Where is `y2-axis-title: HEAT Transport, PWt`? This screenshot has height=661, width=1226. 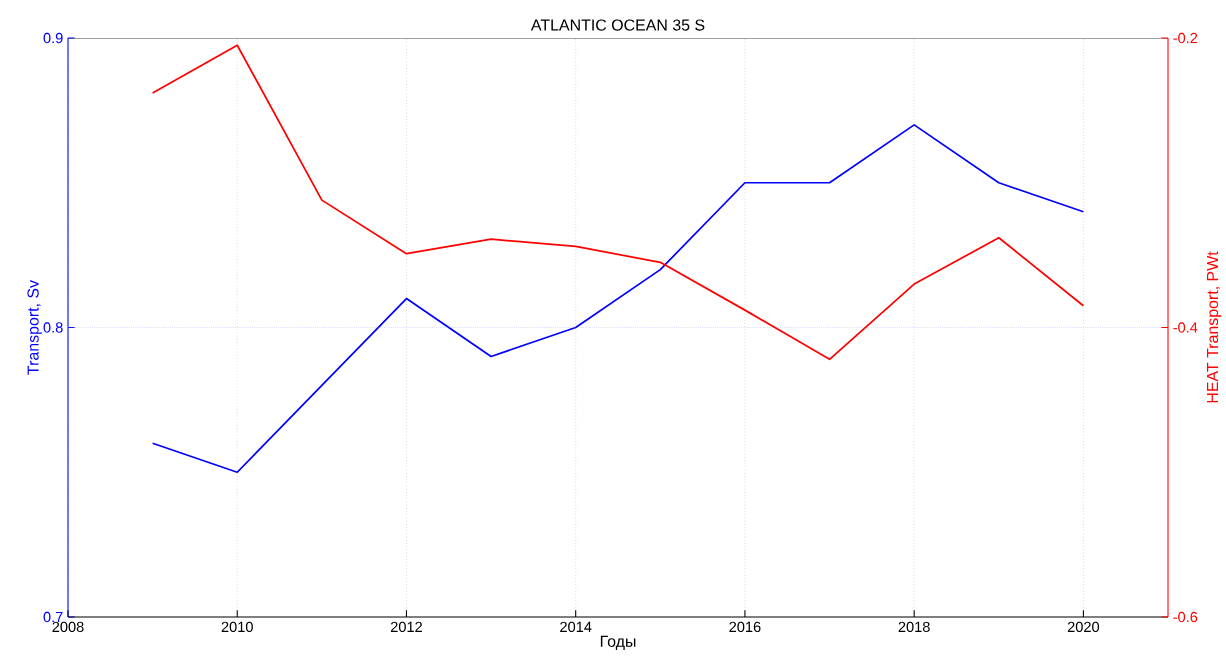
y2-axis-title: HEAT Transport, PWt is located at coordinates (1214, 327).